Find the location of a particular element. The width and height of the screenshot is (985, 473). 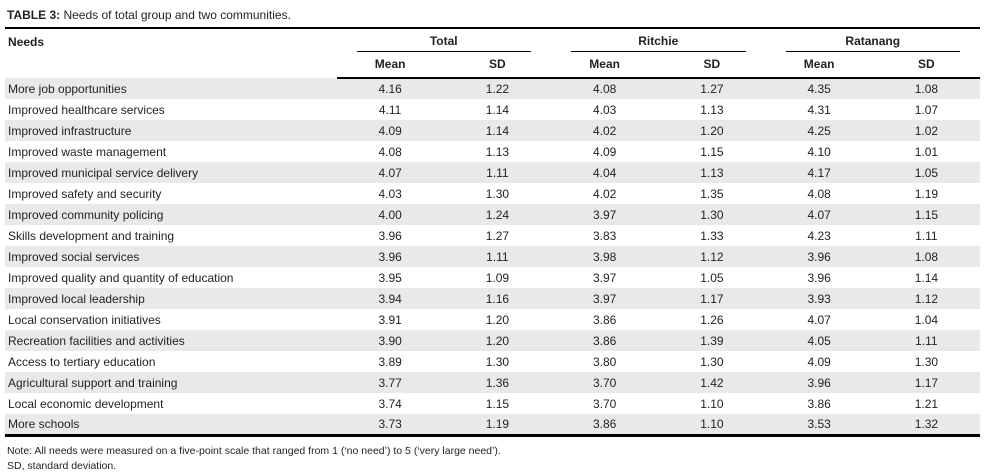

need-cell: Improved healthcare services is located at coordinates (86, 109).